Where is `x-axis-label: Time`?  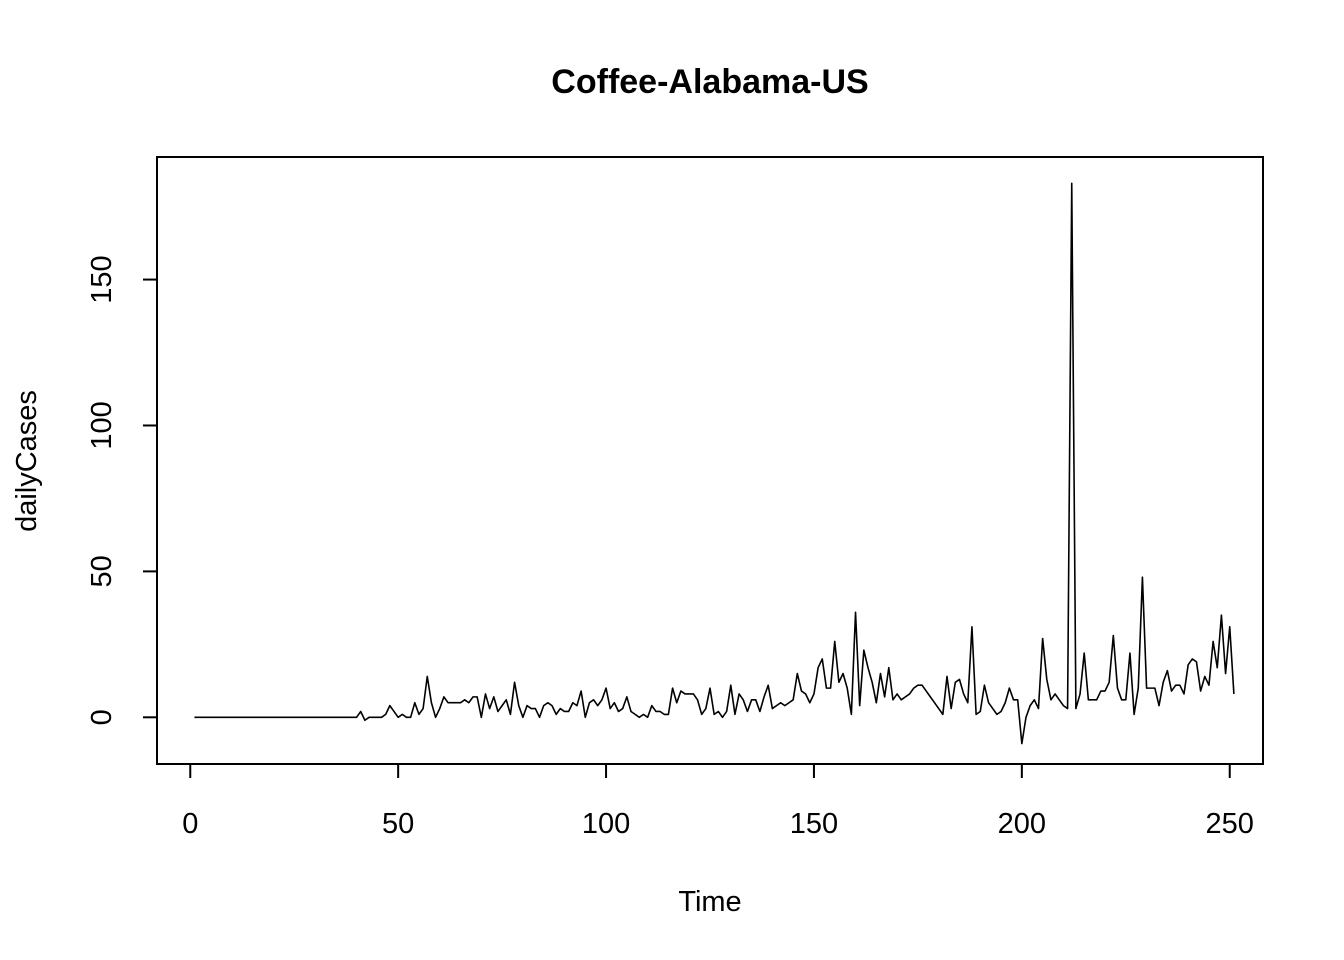
x-axis-label: Time is located at coordinates (709, 902).